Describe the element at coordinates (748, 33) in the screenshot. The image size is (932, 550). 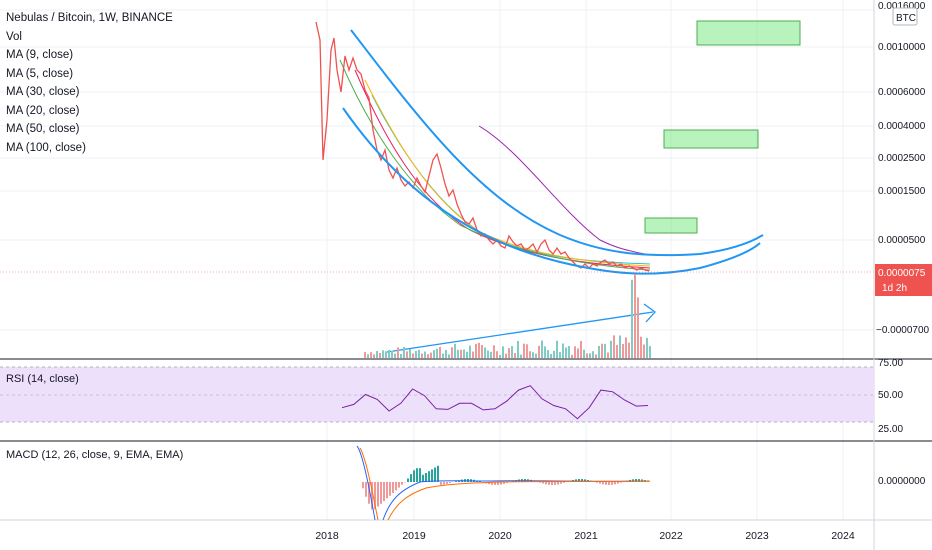
I see `target-zone-high` at that location.